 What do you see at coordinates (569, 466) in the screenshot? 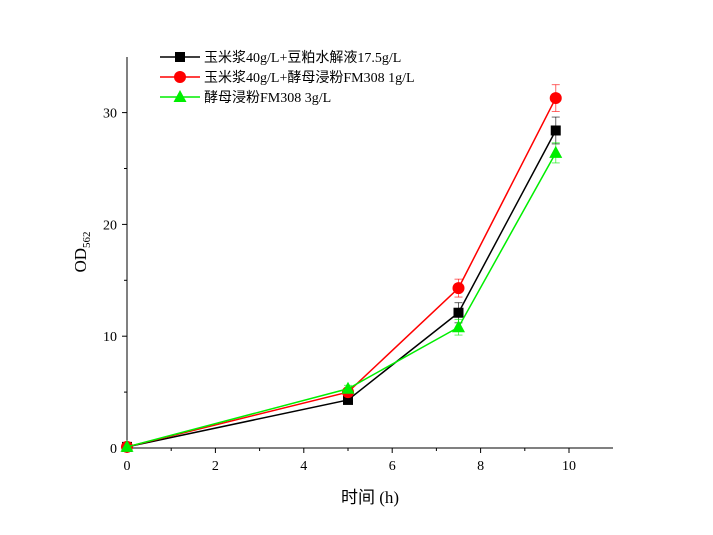
I see `x-tick-label: 10` at bounding box center [569, 466].